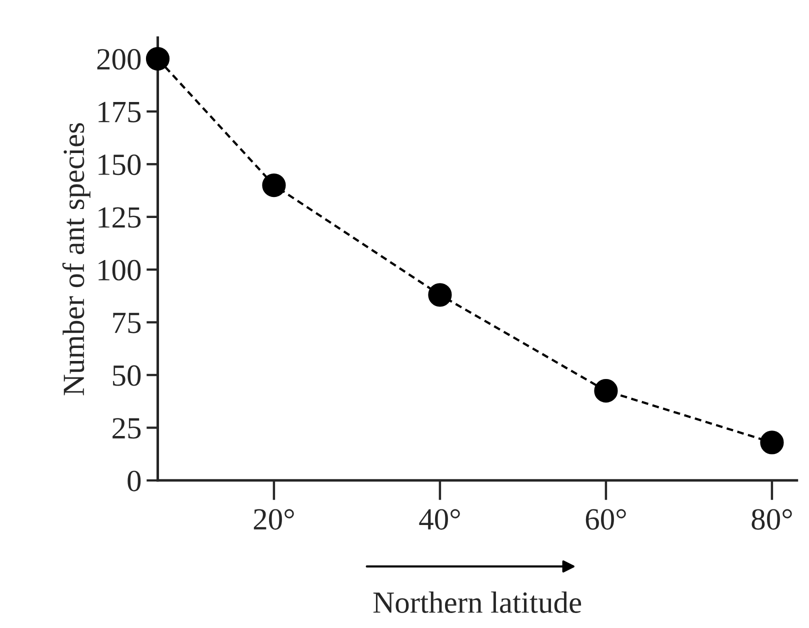 The image size is (809, 628). What do you see at coordinates (126, 428) in the screenshot?
I see `y-tick-label: 25` at bounding box center [126, 428].